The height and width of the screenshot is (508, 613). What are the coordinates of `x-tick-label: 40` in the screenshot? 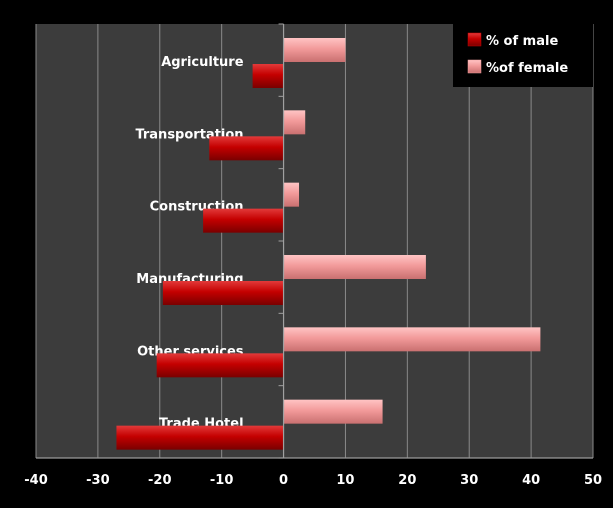 It's located at (531, 480).